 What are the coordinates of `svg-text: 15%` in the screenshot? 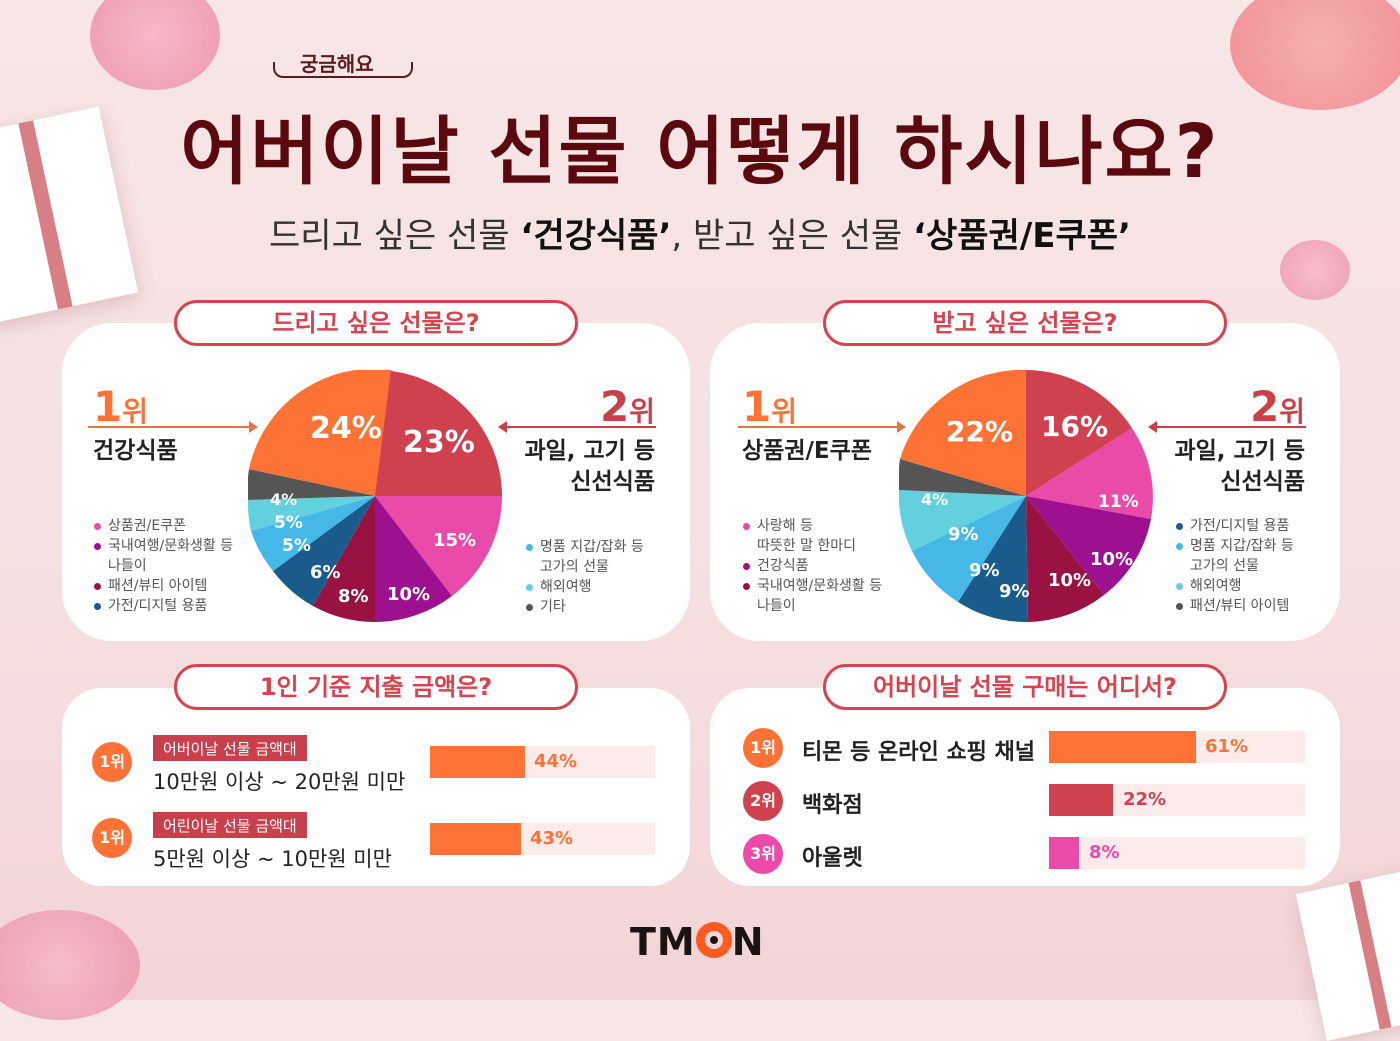 It's located at (454, 540).